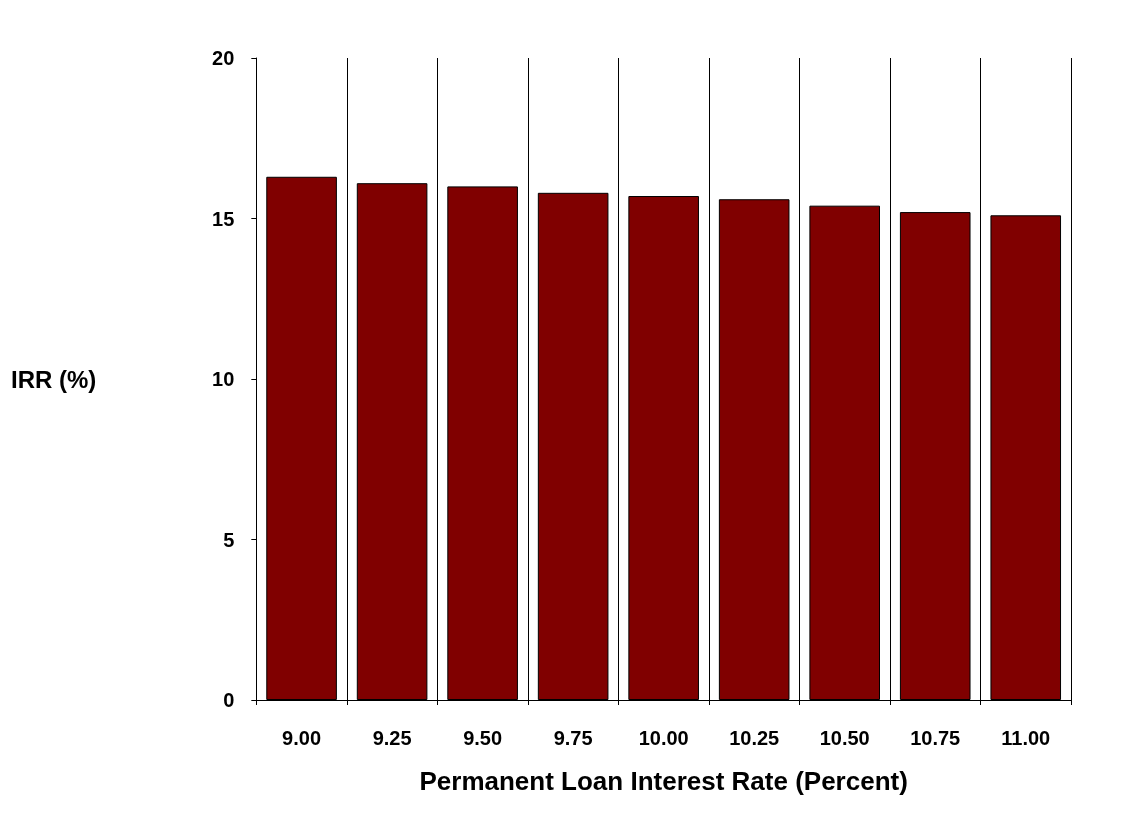 Image resolution: width=1135 pixels, height=831 pixels. I want to click on y-axis-title: IRR (%), so click(54, 379).